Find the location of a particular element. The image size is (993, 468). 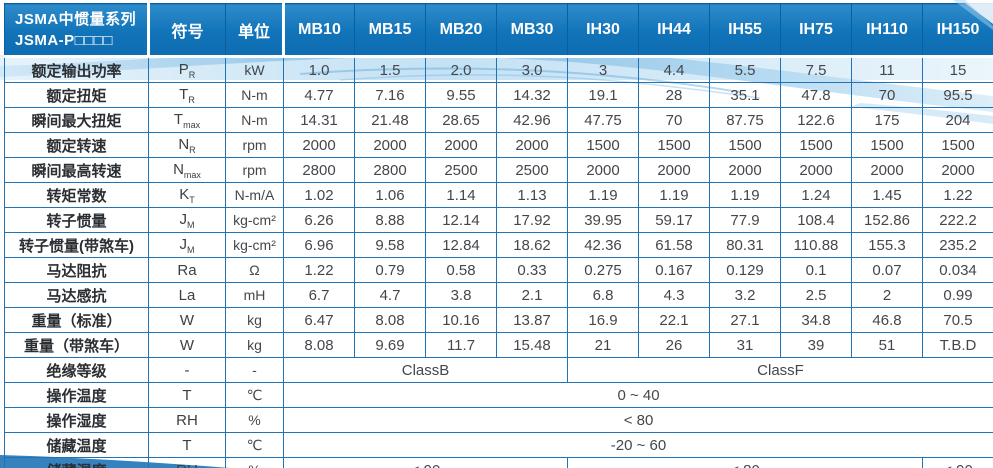

value-cell: 51 is located at coordinates (887, 345).